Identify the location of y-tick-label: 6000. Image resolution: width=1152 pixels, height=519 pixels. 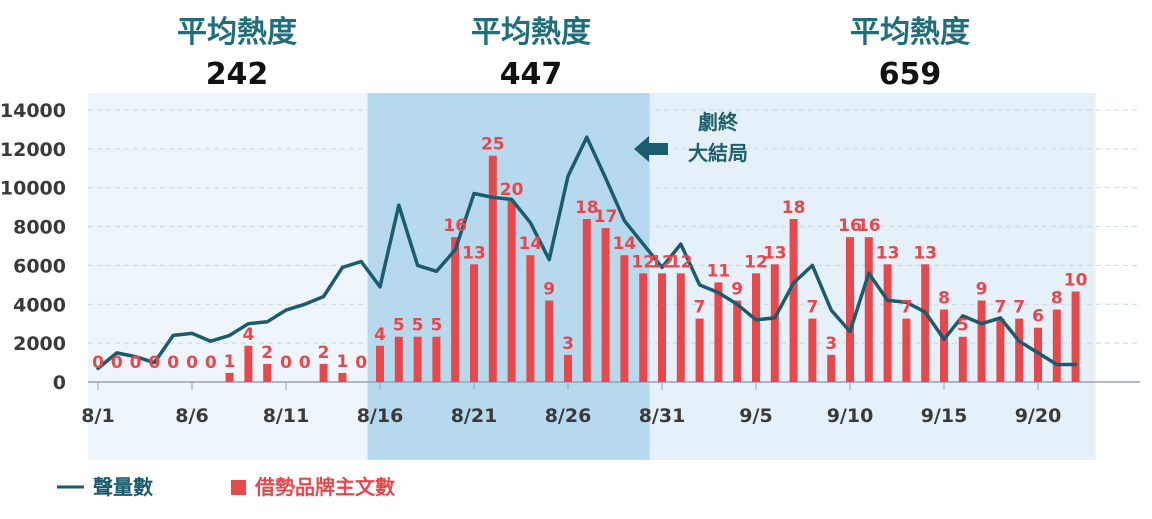
(39, 266).